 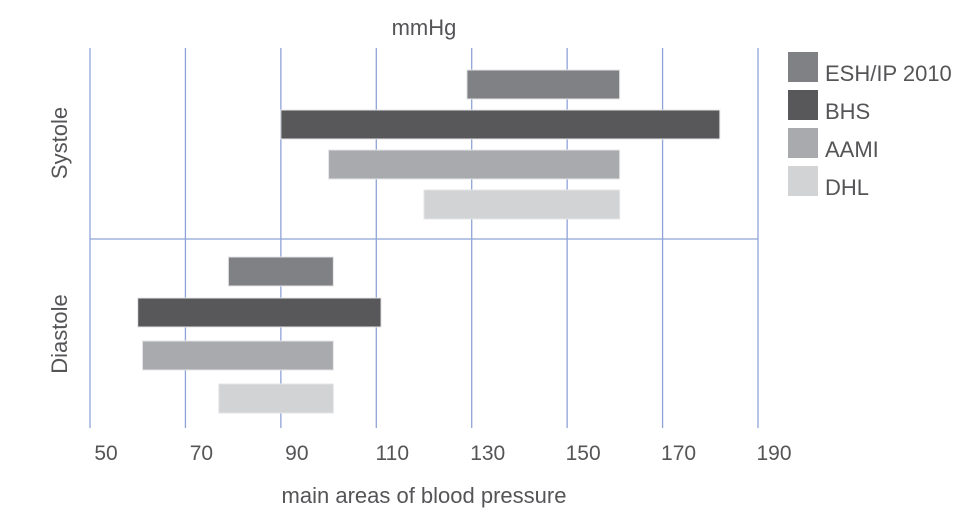 What do you see at coordinates (105, 453) in the screenshot?
I see `x-tick-label: 50` at bounding box center [105, 453].